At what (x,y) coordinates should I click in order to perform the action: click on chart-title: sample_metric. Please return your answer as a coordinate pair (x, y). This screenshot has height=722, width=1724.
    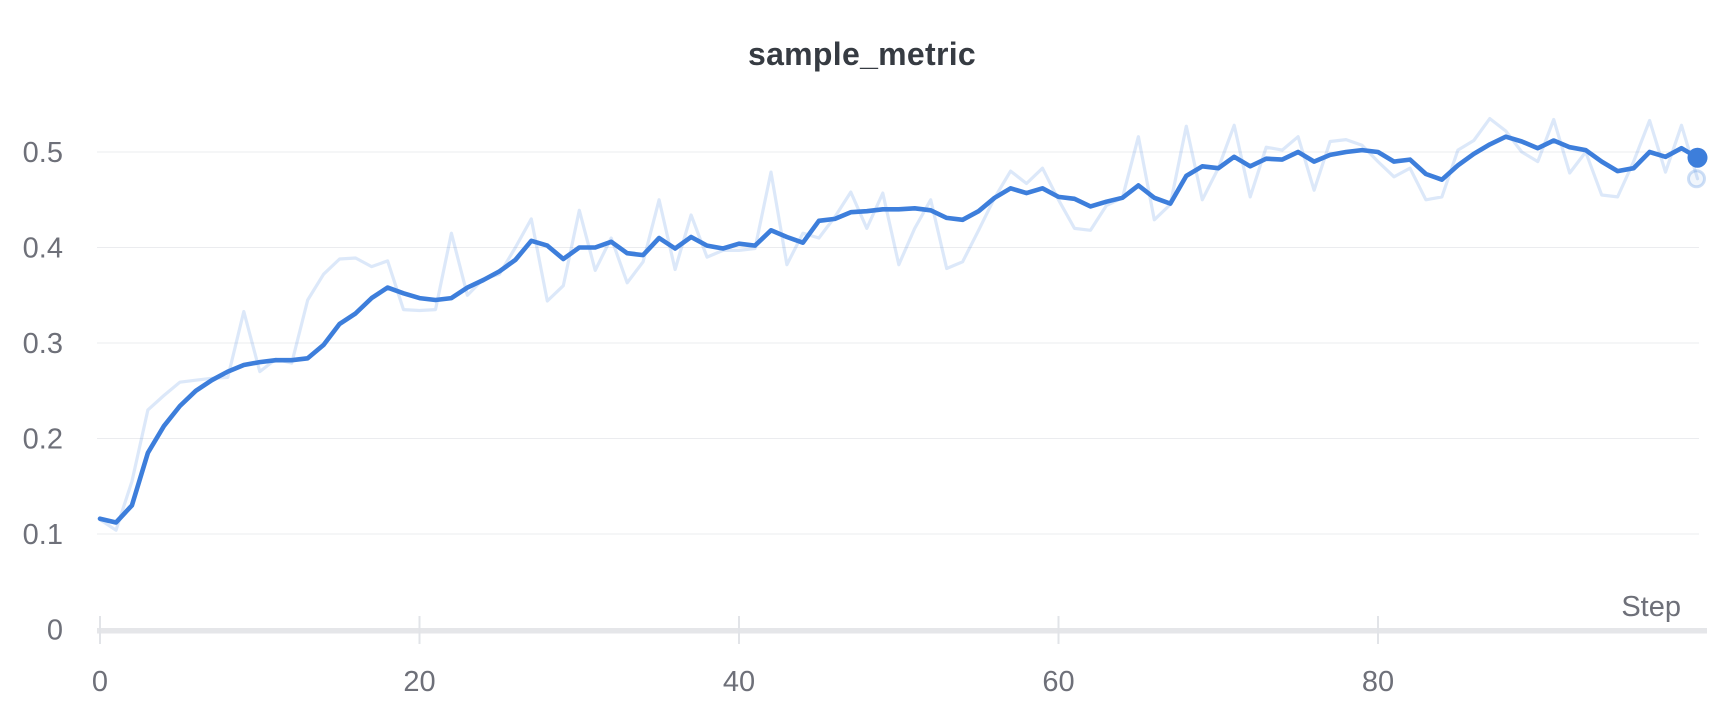
    Looking at the image, I should click on (862, 54).